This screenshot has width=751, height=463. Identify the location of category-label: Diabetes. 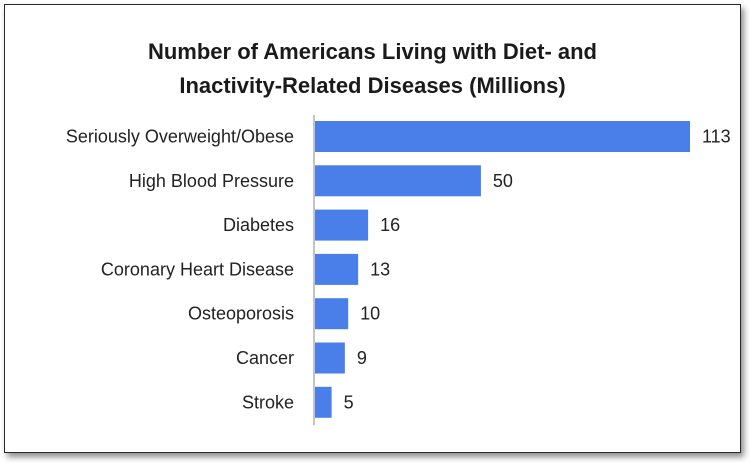
(258, 225).